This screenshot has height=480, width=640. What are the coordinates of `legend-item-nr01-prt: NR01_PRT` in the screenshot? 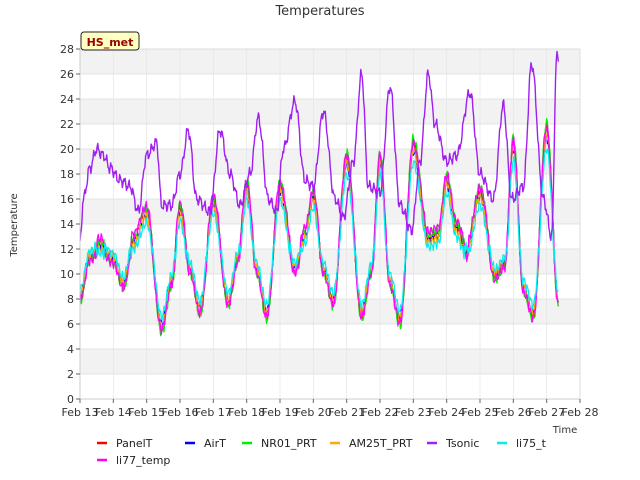 It's located at (279, 443).